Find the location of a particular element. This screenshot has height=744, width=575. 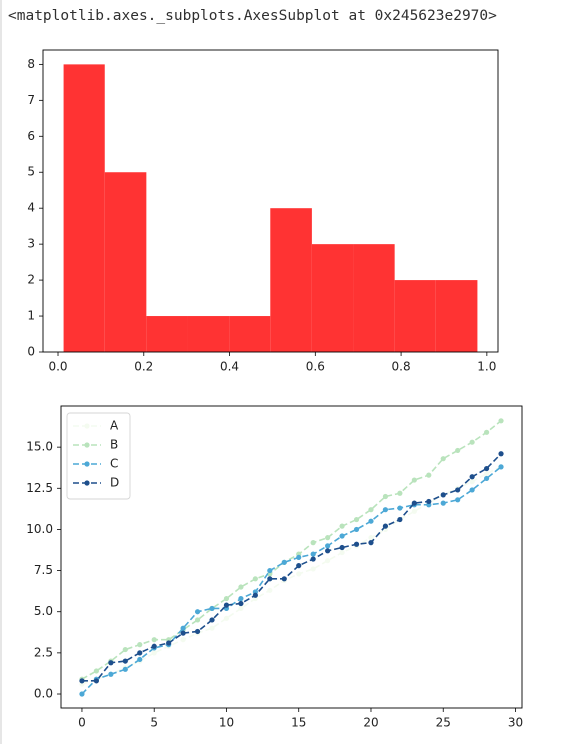

histogram-x-tick-label: 0.8 is located at coordinates (401, 367).